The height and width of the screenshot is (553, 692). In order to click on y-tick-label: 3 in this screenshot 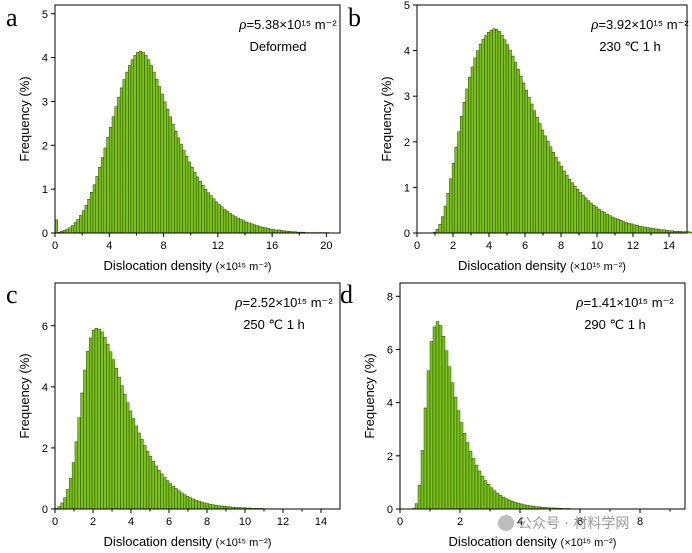, I will do `click(407, 97)`.